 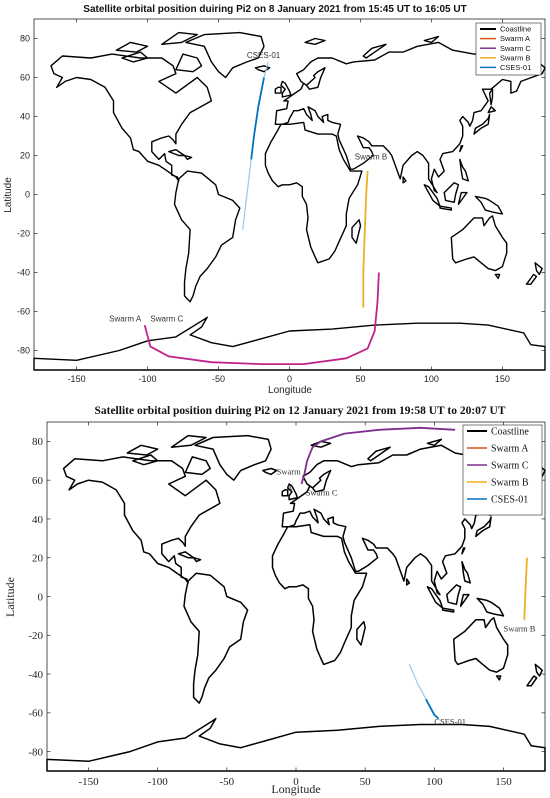 What do you see at coordinates (434, 442) in the screenshot?
I see `coastline-severnaya` at bounding box center [434, 442].